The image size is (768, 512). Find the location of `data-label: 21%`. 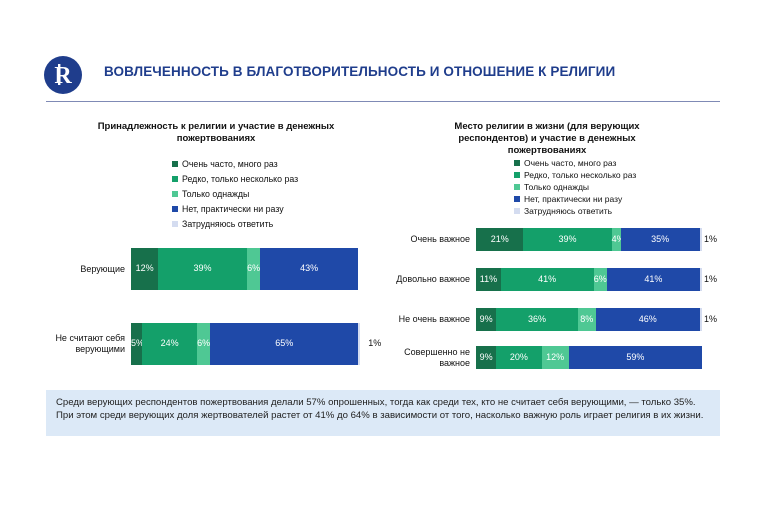

data-label: 21% is located at coordinates (499, 238).